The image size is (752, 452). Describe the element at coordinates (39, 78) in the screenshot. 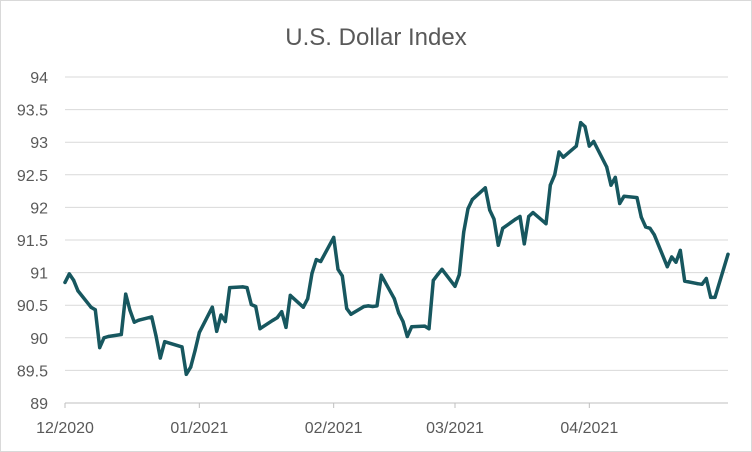

I see `y-tick-label: 94` at that location.